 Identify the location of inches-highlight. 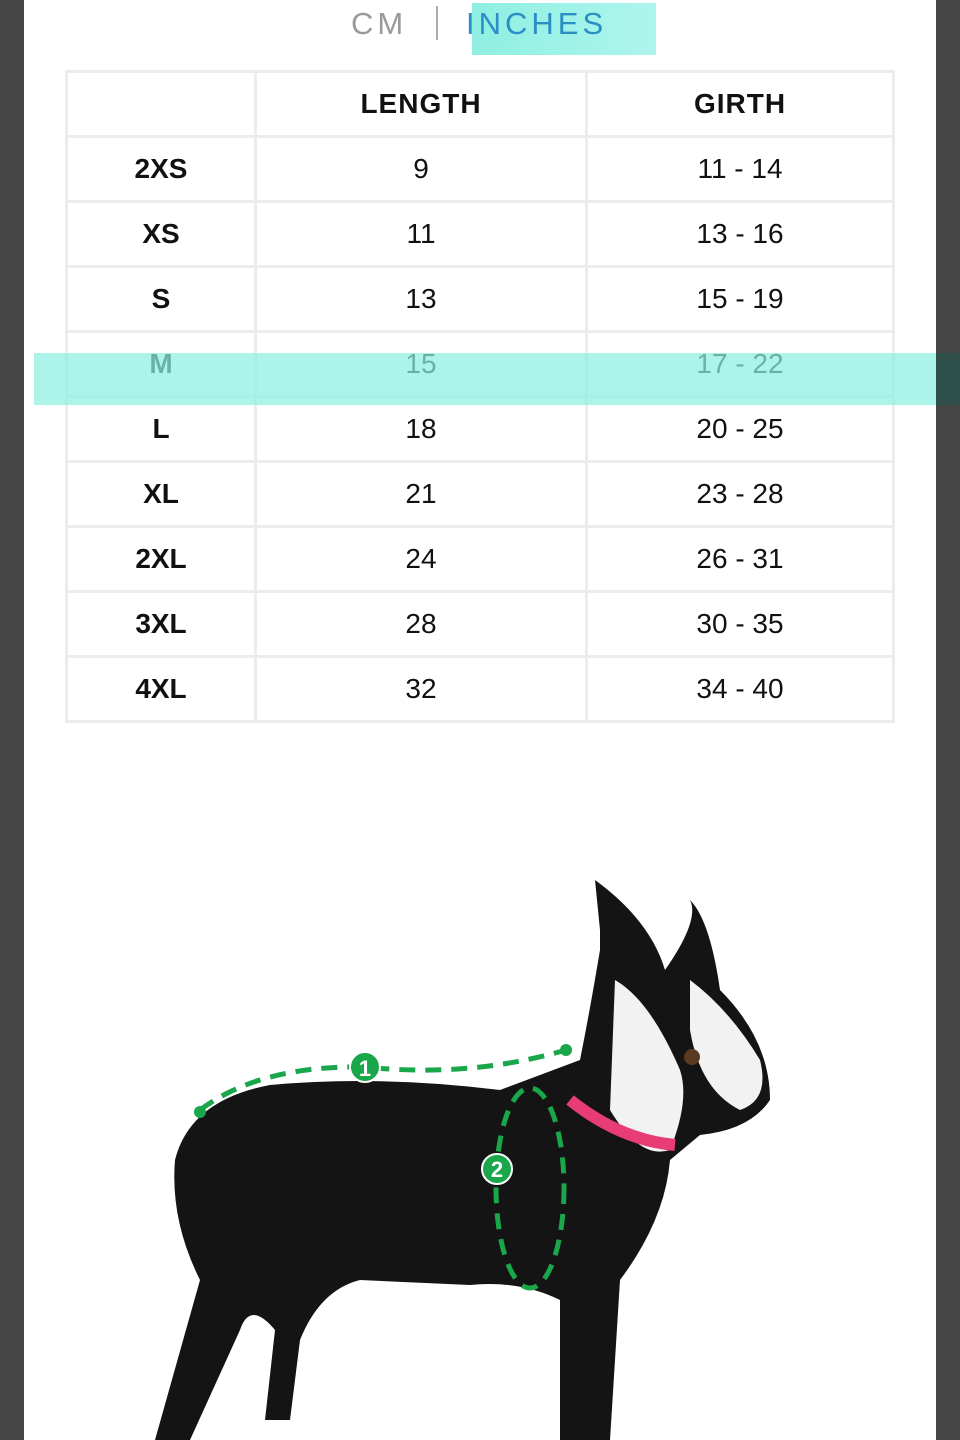
(564, 29).